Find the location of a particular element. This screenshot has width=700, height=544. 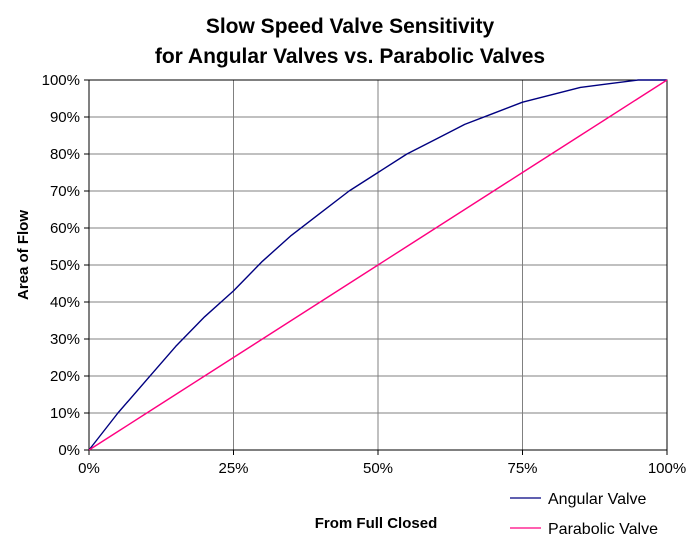

y-tick-label-70: 70% is located at coordinates (65, 191).